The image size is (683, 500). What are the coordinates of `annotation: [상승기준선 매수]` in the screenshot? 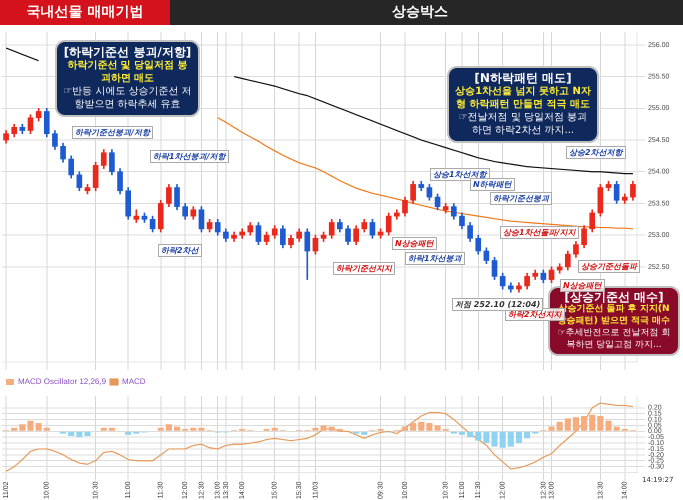 It's located at (614, 297).